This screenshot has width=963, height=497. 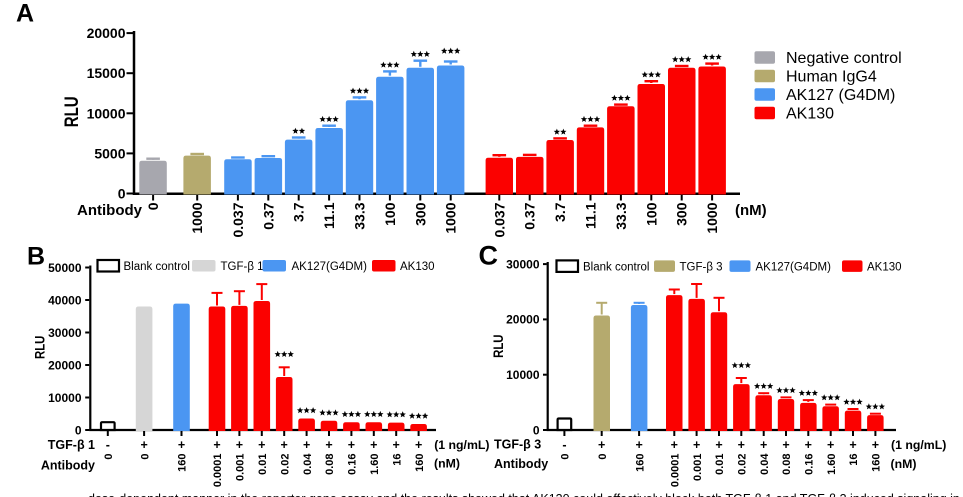 What do you see at coordinates (106, 73) in the screenshot?
I see `svg-text: 15000` at bounding box center [106, 73].